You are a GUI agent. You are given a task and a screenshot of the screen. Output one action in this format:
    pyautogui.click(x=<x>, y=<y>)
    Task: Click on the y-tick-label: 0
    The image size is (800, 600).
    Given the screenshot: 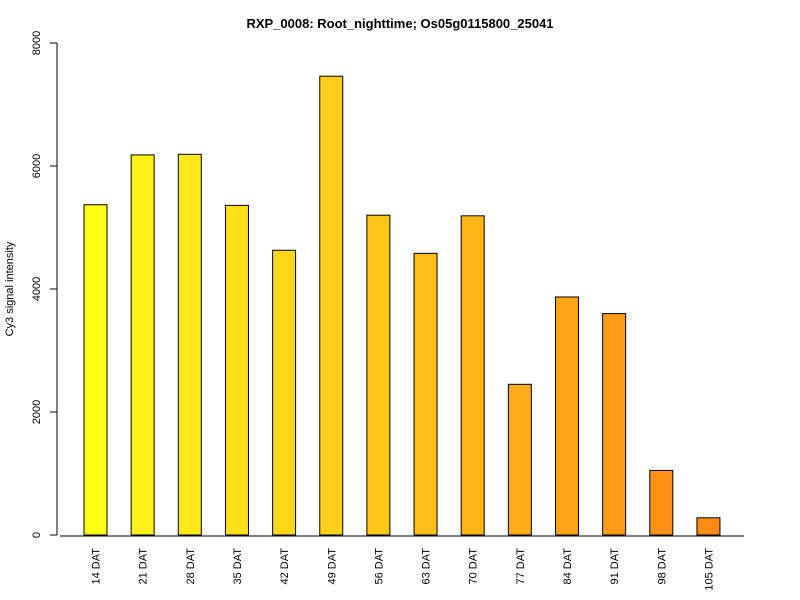 What is the action you would take?
    pyautogui.click(x=37, y=535)
    